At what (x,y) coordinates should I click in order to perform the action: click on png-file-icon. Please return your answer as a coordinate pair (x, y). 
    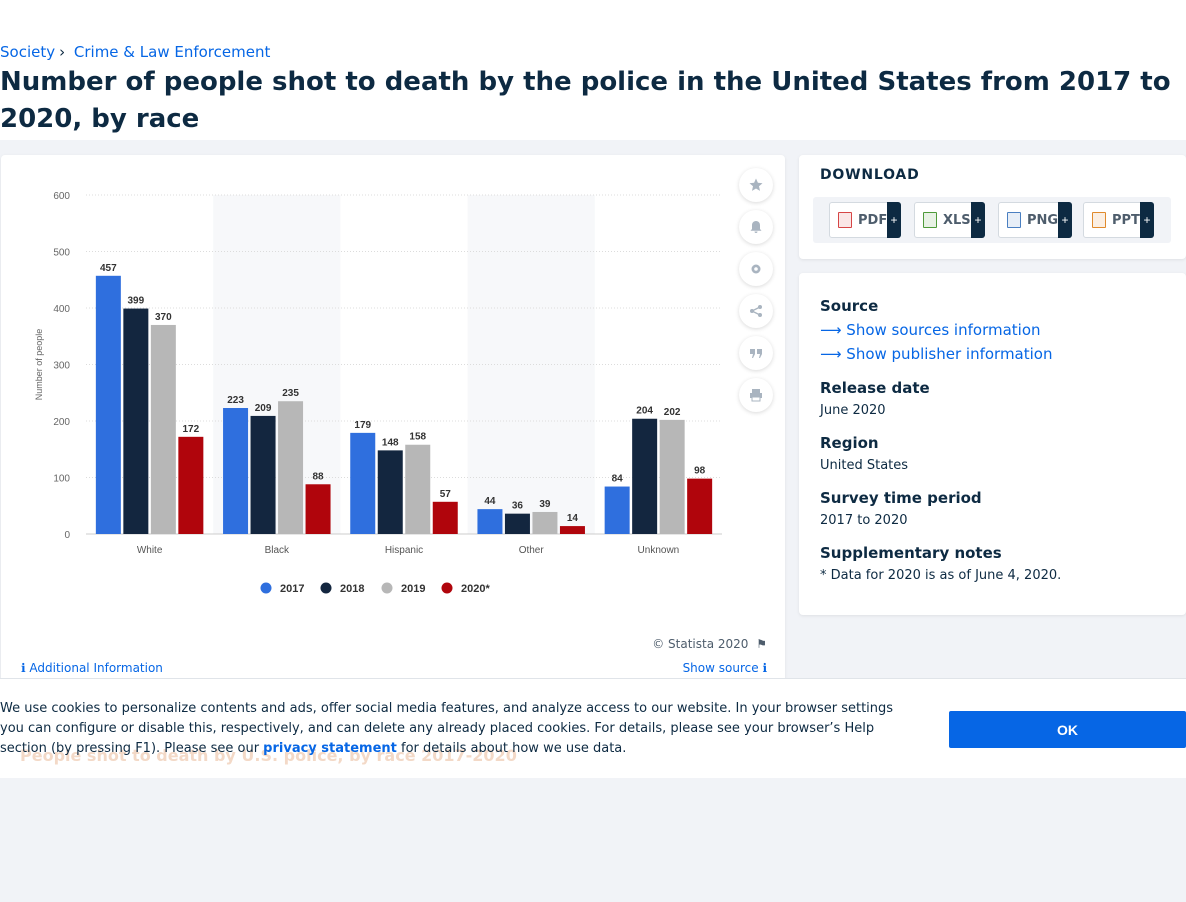
    Looking at the image, I should click on (1014, 220).